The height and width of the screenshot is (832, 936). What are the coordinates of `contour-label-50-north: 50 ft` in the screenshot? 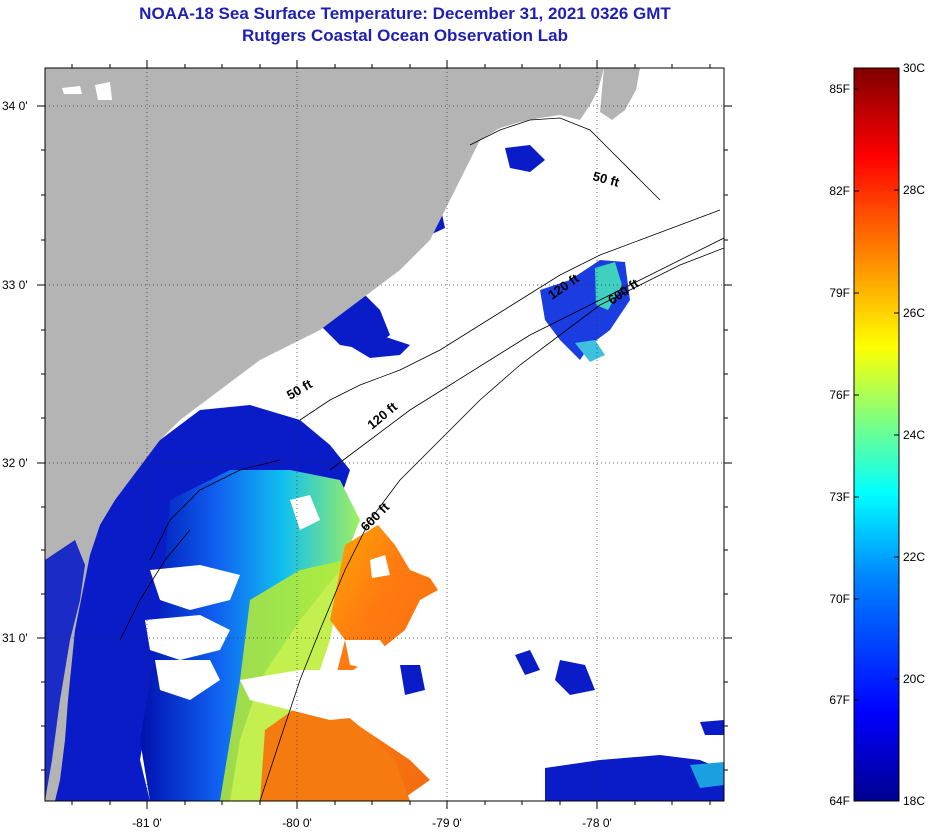 It's located at (606, 179).